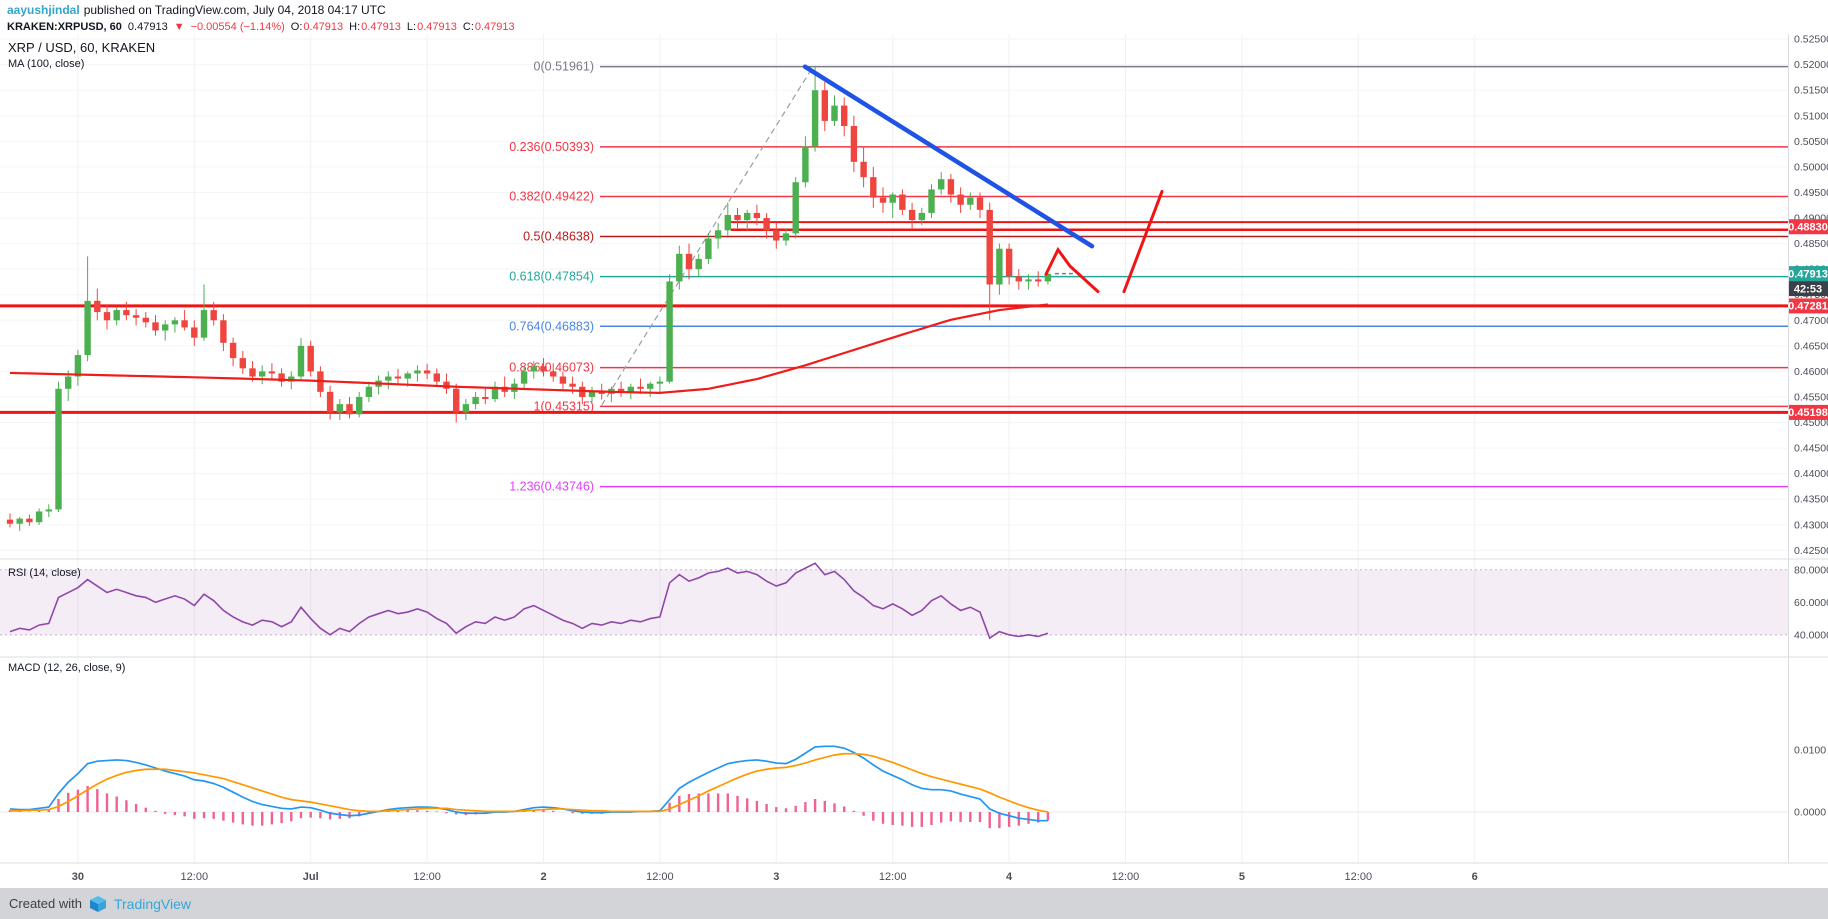  I want to click on main-pane-legend: XRP / USD, 60, KRAKEN, so click(82, 47).